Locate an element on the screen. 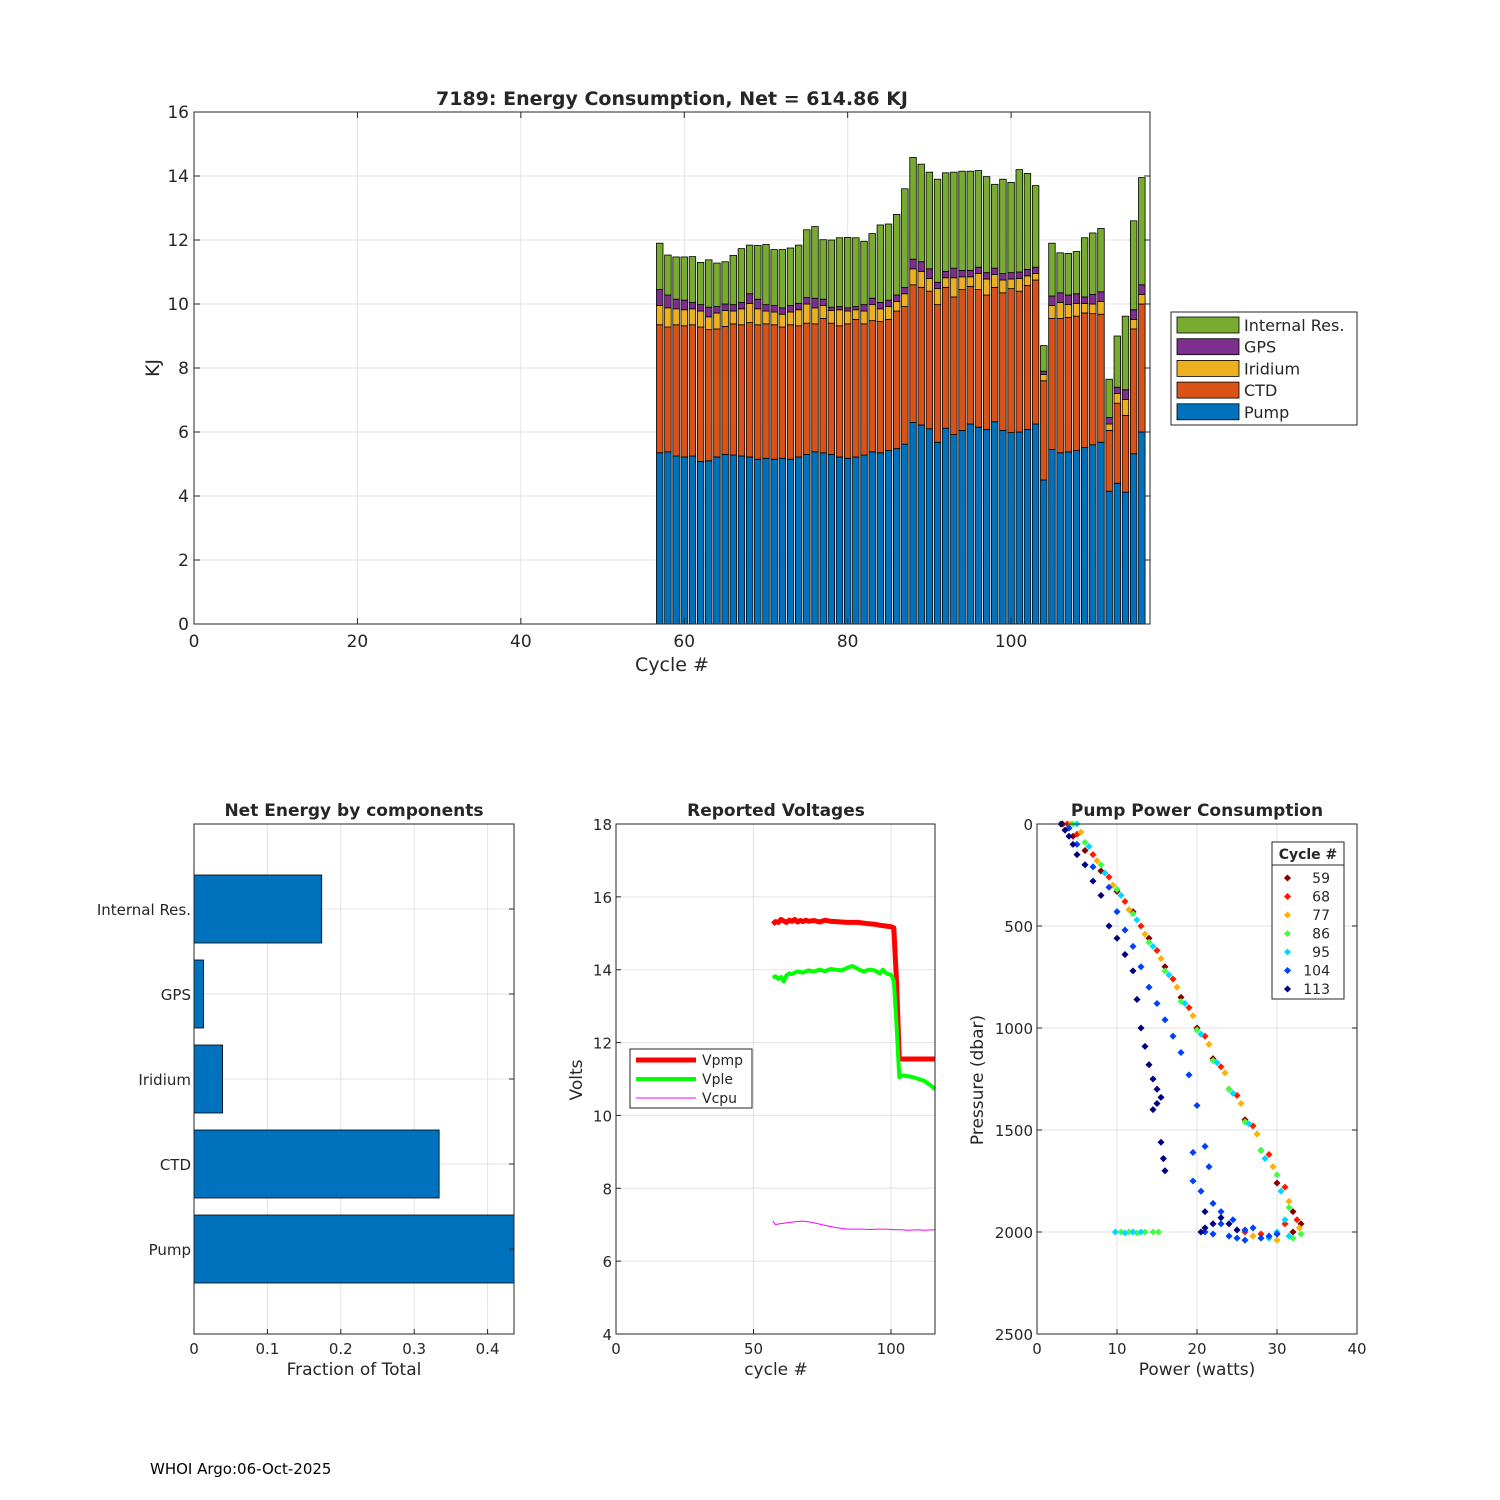 The image size is (1500, 1500). pump-power-xtick-label: 20 is located at coordinates (1196, 1349).